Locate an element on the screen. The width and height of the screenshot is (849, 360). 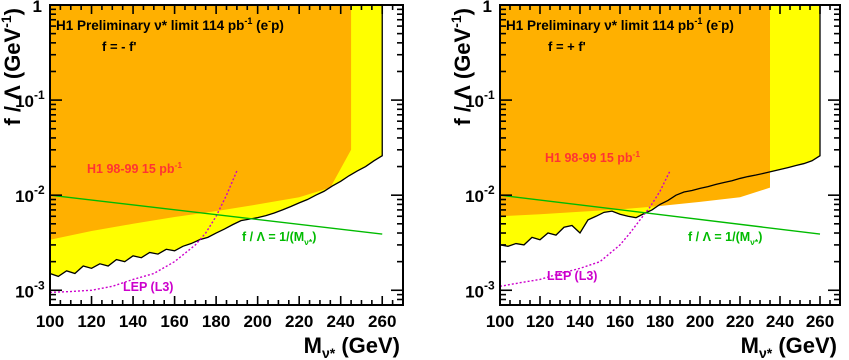
coupling-label: f = - f' is located at coordinates (119, 46).